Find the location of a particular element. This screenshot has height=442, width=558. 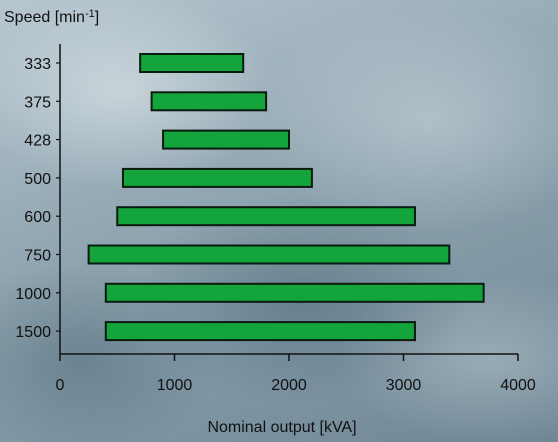

x-tick-label: 2000 is located at coordinates (289, 385).